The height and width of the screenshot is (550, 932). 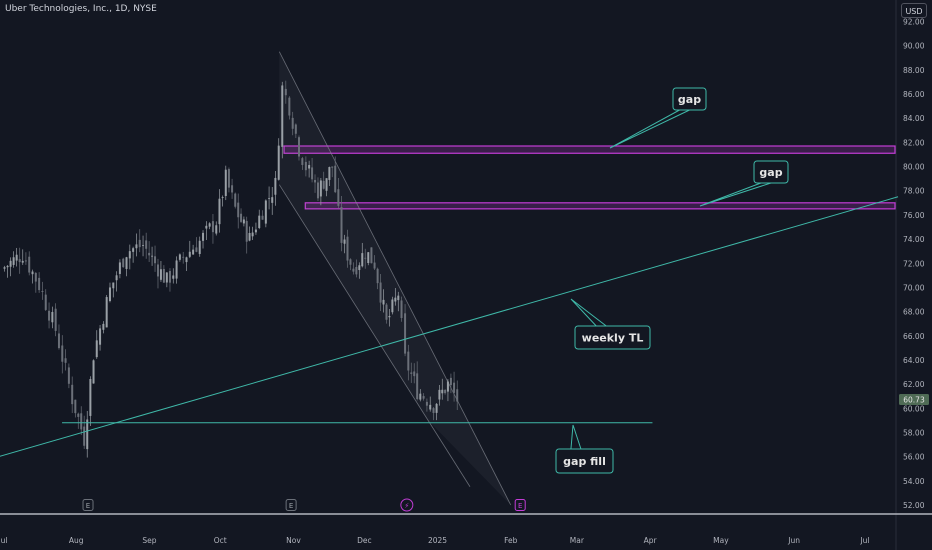 I want to click on gap-callout-2-box, so click(x=771, y=172).